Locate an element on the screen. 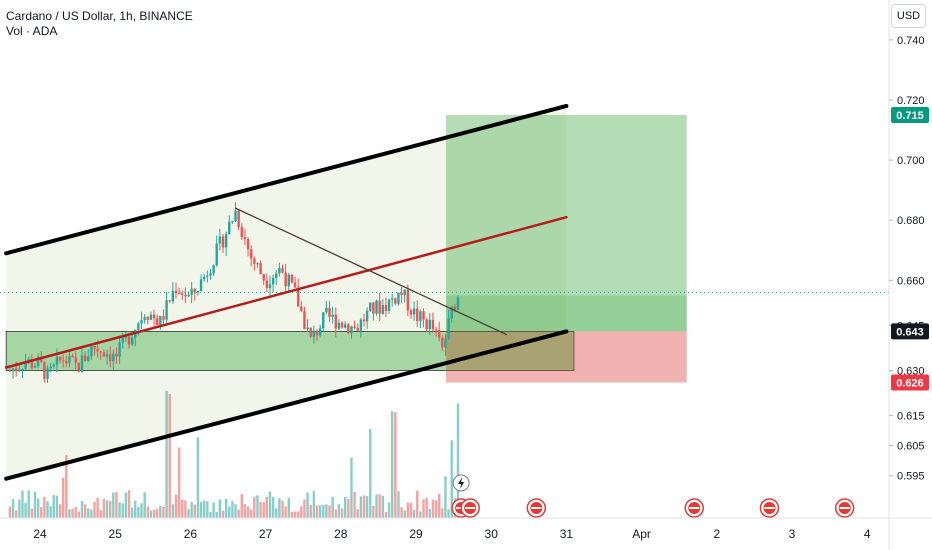 The image size is (932, 550). y-tick-label: 0.720 is located at coordinates (911, 101).